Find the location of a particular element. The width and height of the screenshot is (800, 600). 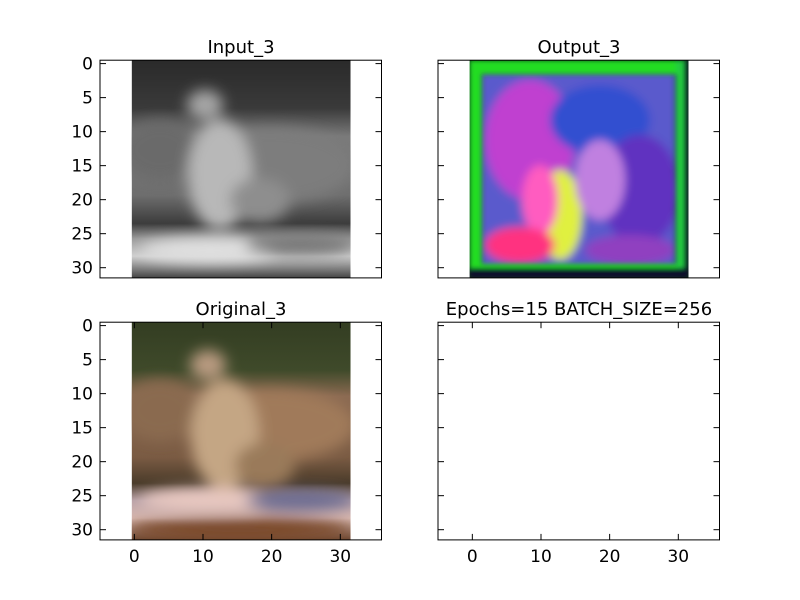

subplot-output: Output_3 is located at coordinates (578, 158).